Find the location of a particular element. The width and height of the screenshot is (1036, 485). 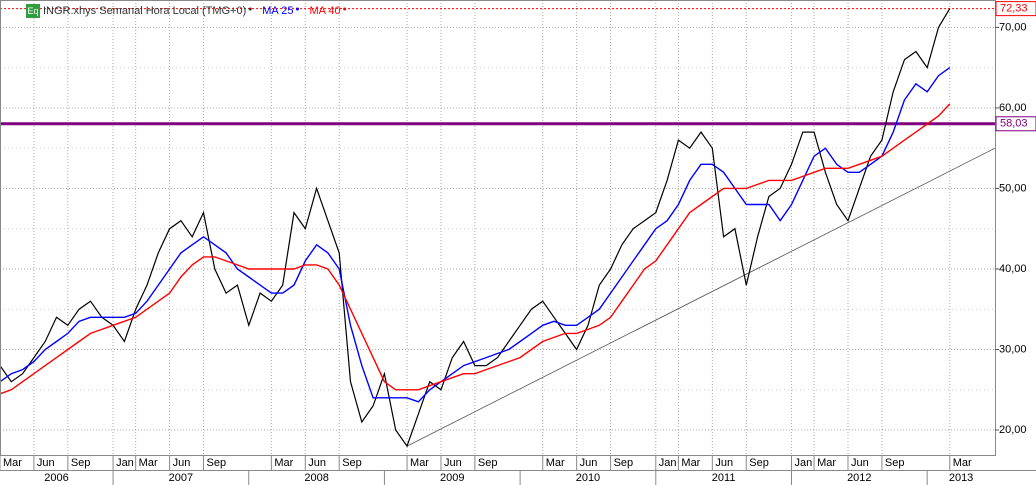

legend-badge-box is located at coordinates (33, 11).